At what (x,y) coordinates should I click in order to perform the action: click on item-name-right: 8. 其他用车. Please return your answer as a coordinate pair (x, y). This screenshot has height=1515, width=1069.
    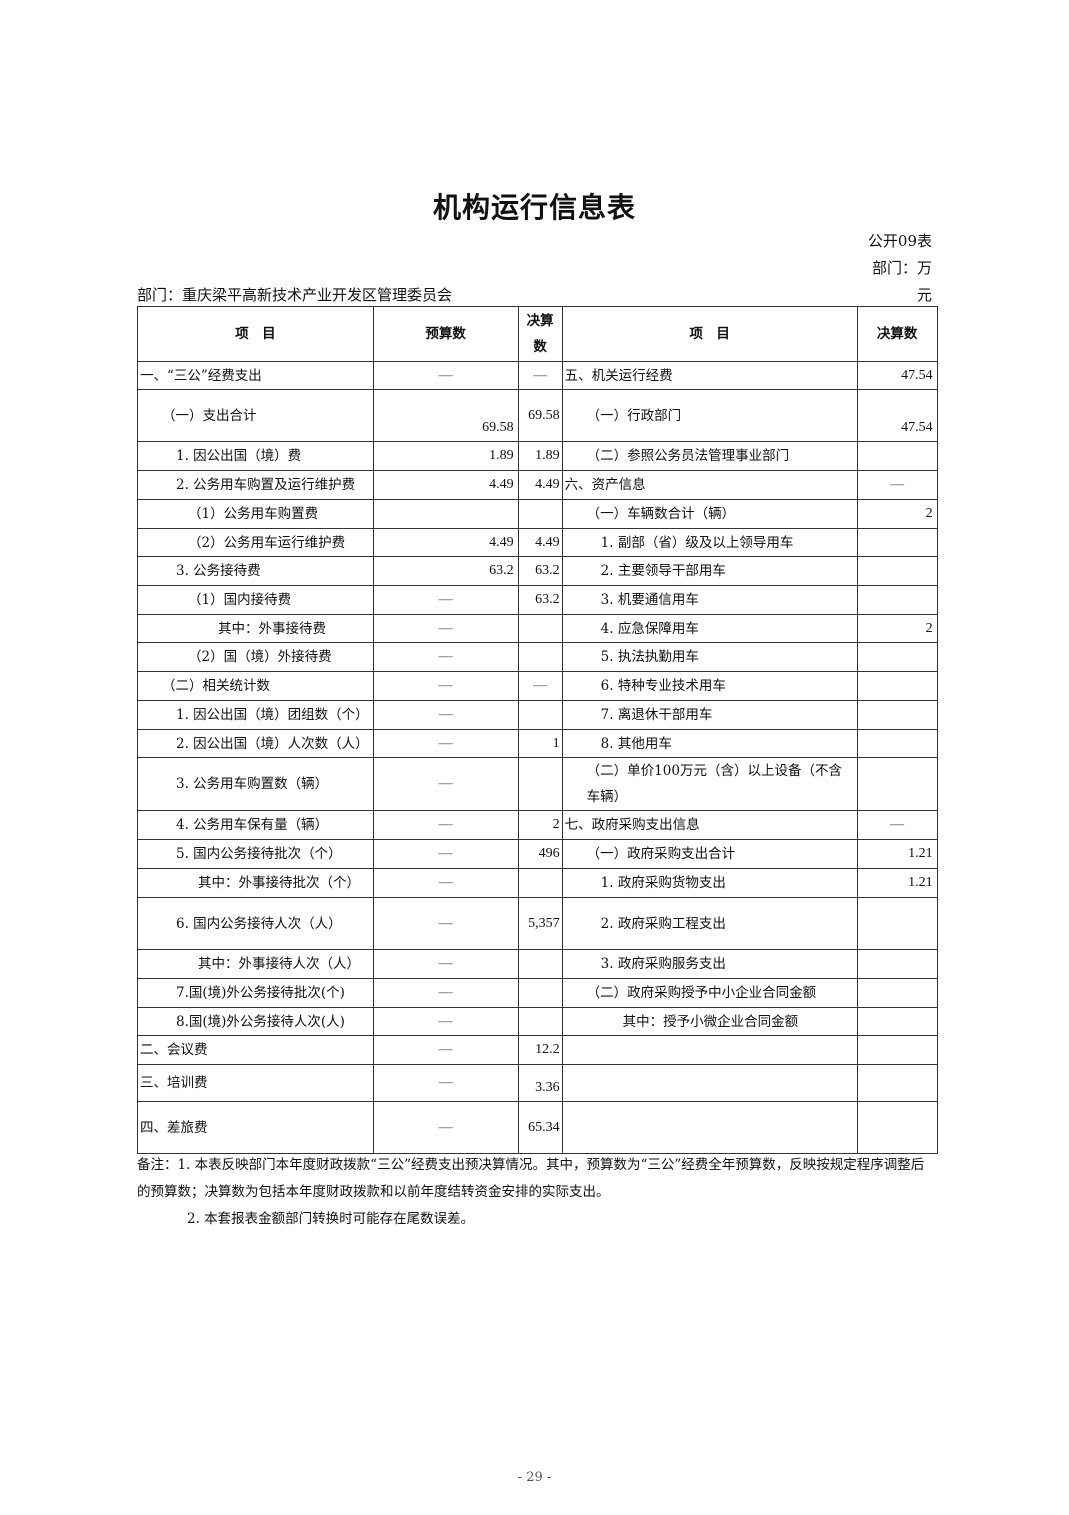
    Looking at the image, I should click on (709, 743).